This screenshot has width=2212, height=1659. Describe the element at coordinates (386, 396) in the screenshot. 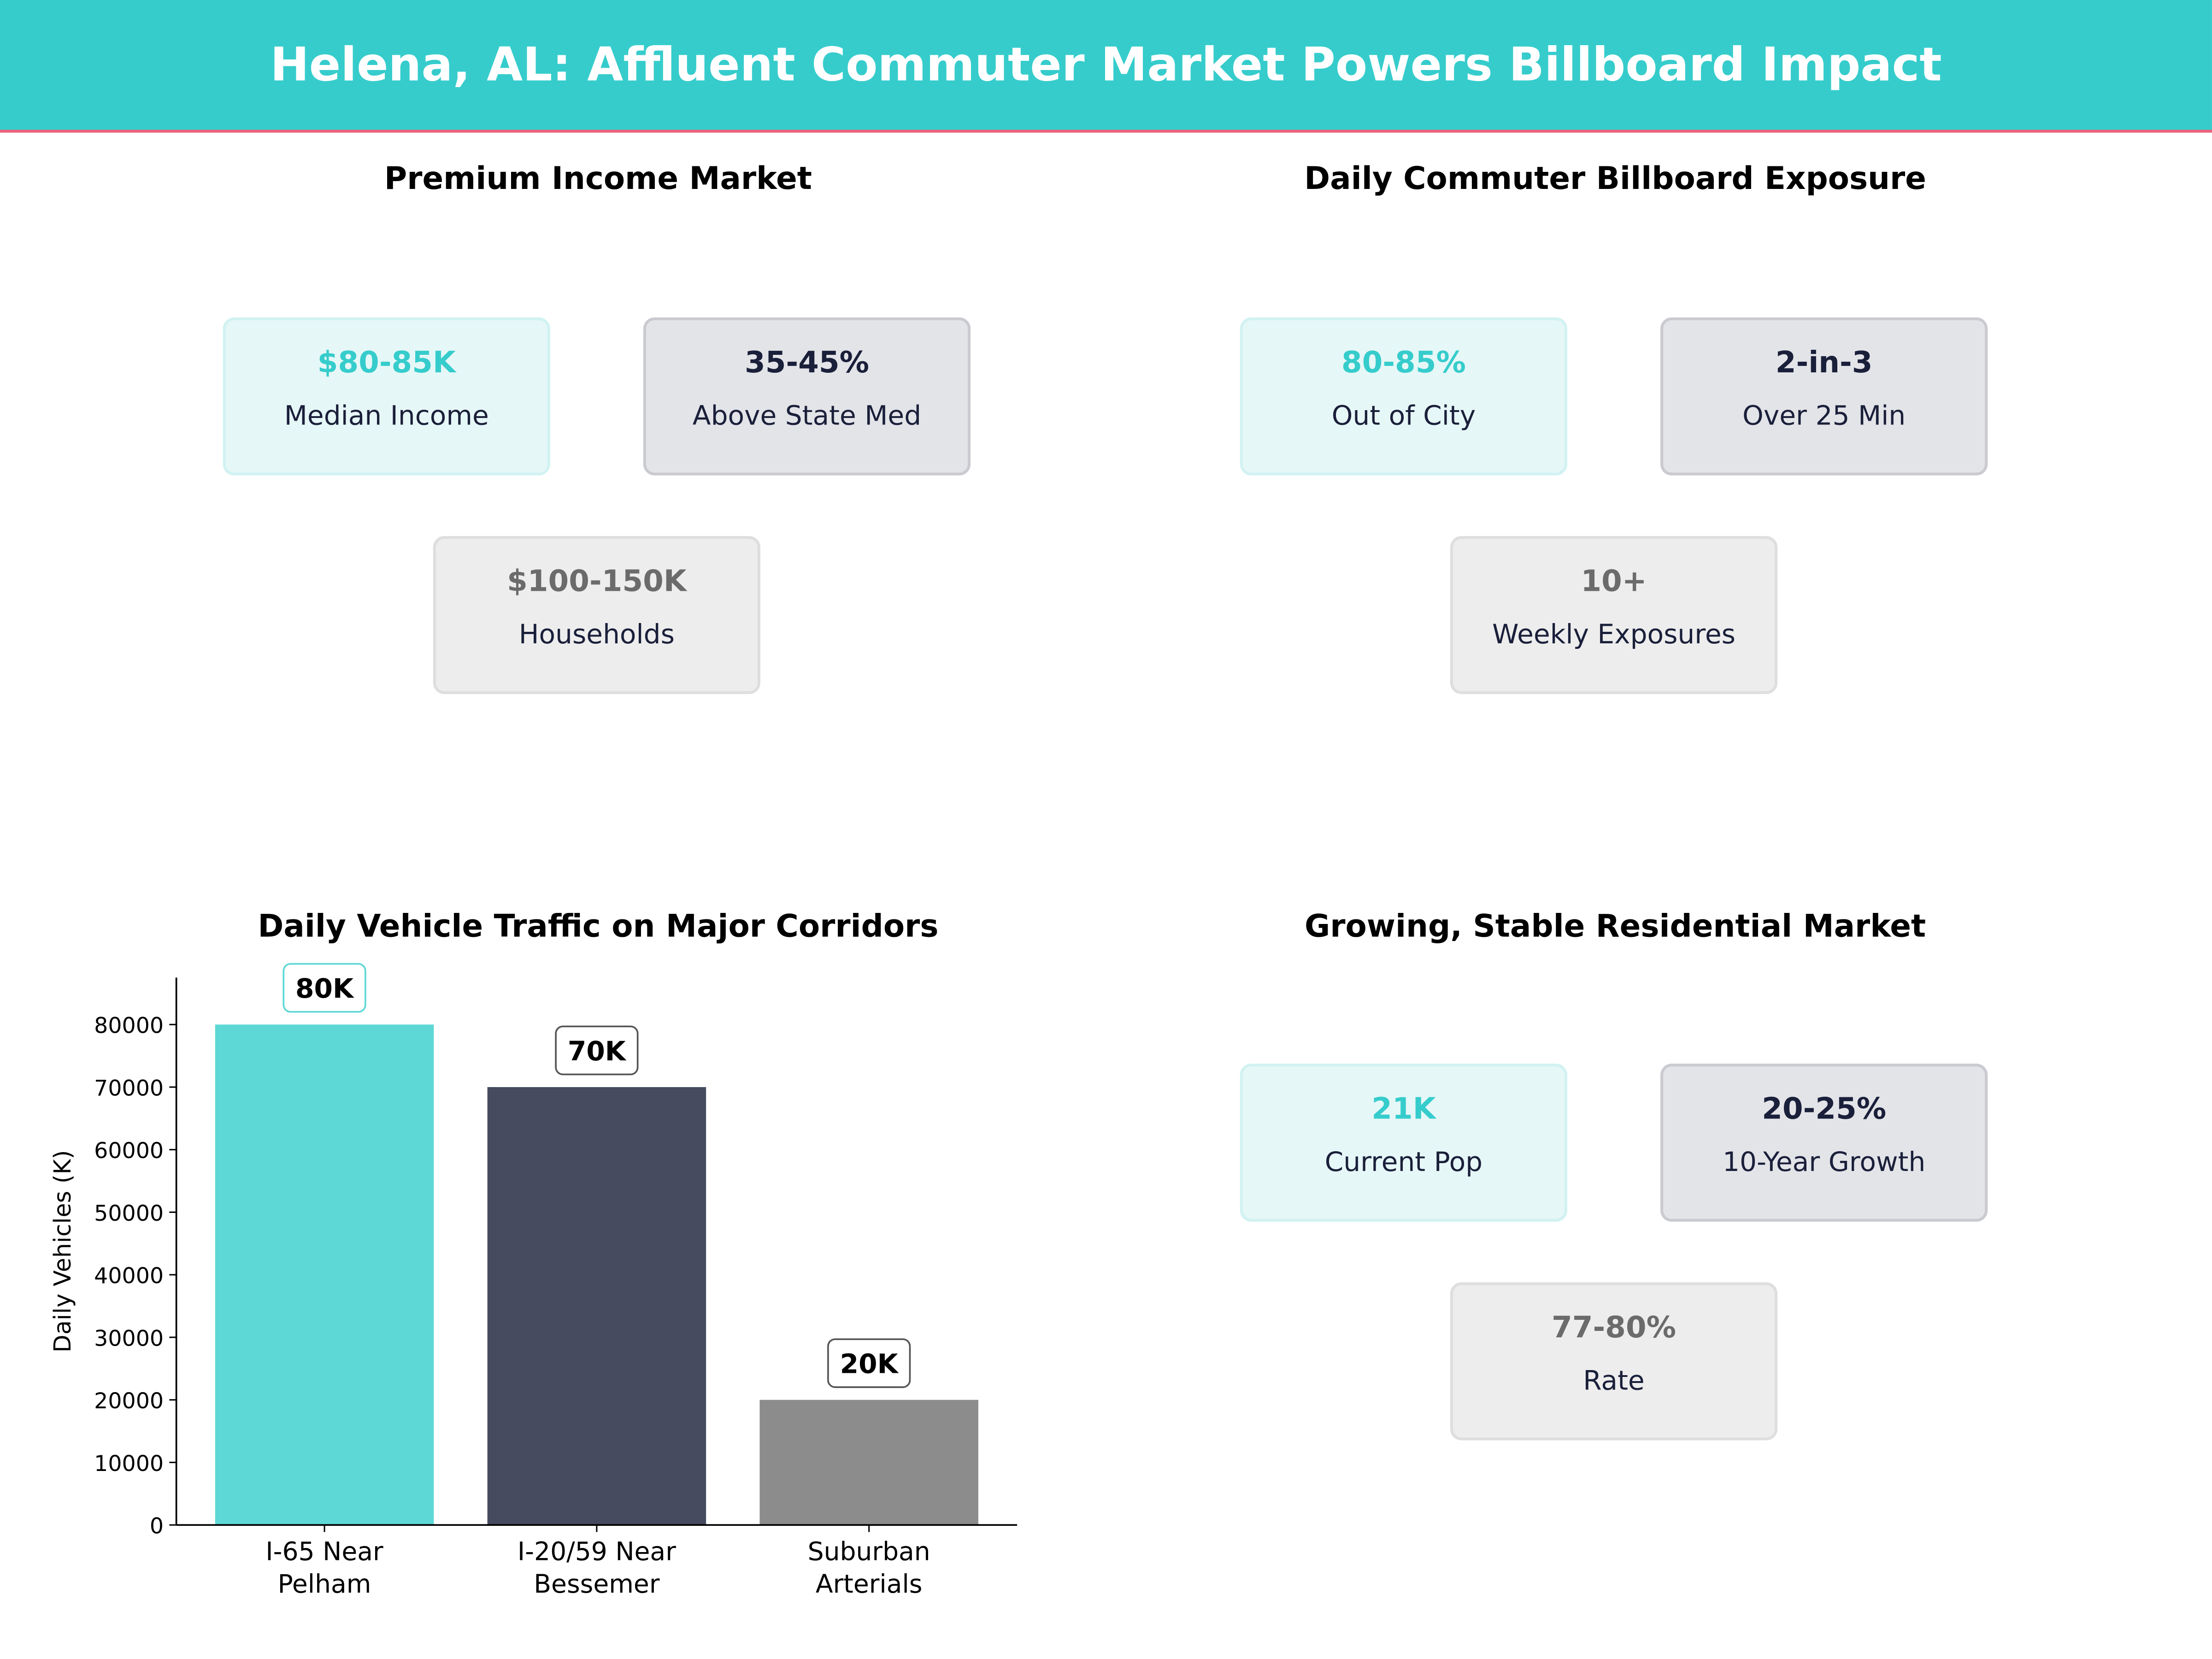

I see `metric-card: $80-85K Median Income` at that location.